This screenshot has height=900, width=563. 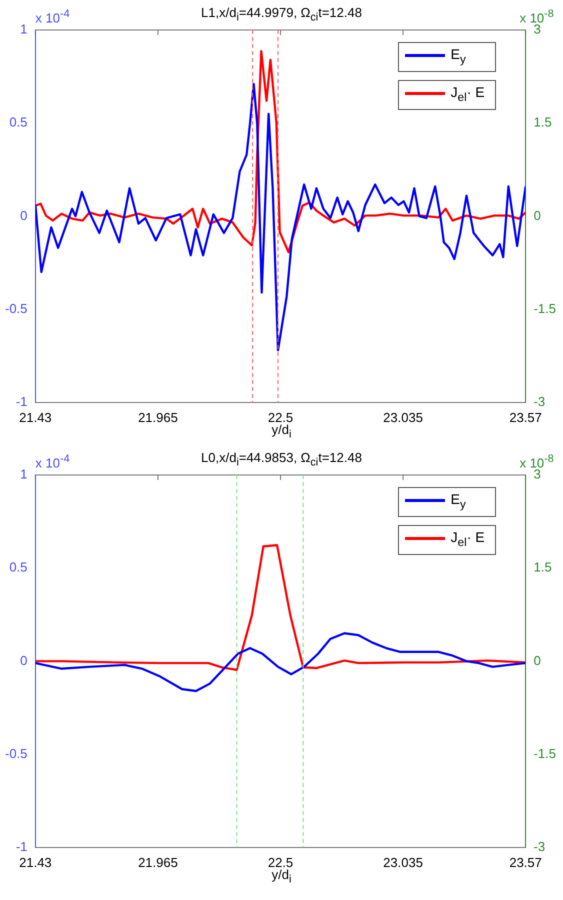 I want to click on chart-title: L0,x/d$_{i}$=44.9853, Ω$_{ci}$t=12.48, so click(x=281, y=459).